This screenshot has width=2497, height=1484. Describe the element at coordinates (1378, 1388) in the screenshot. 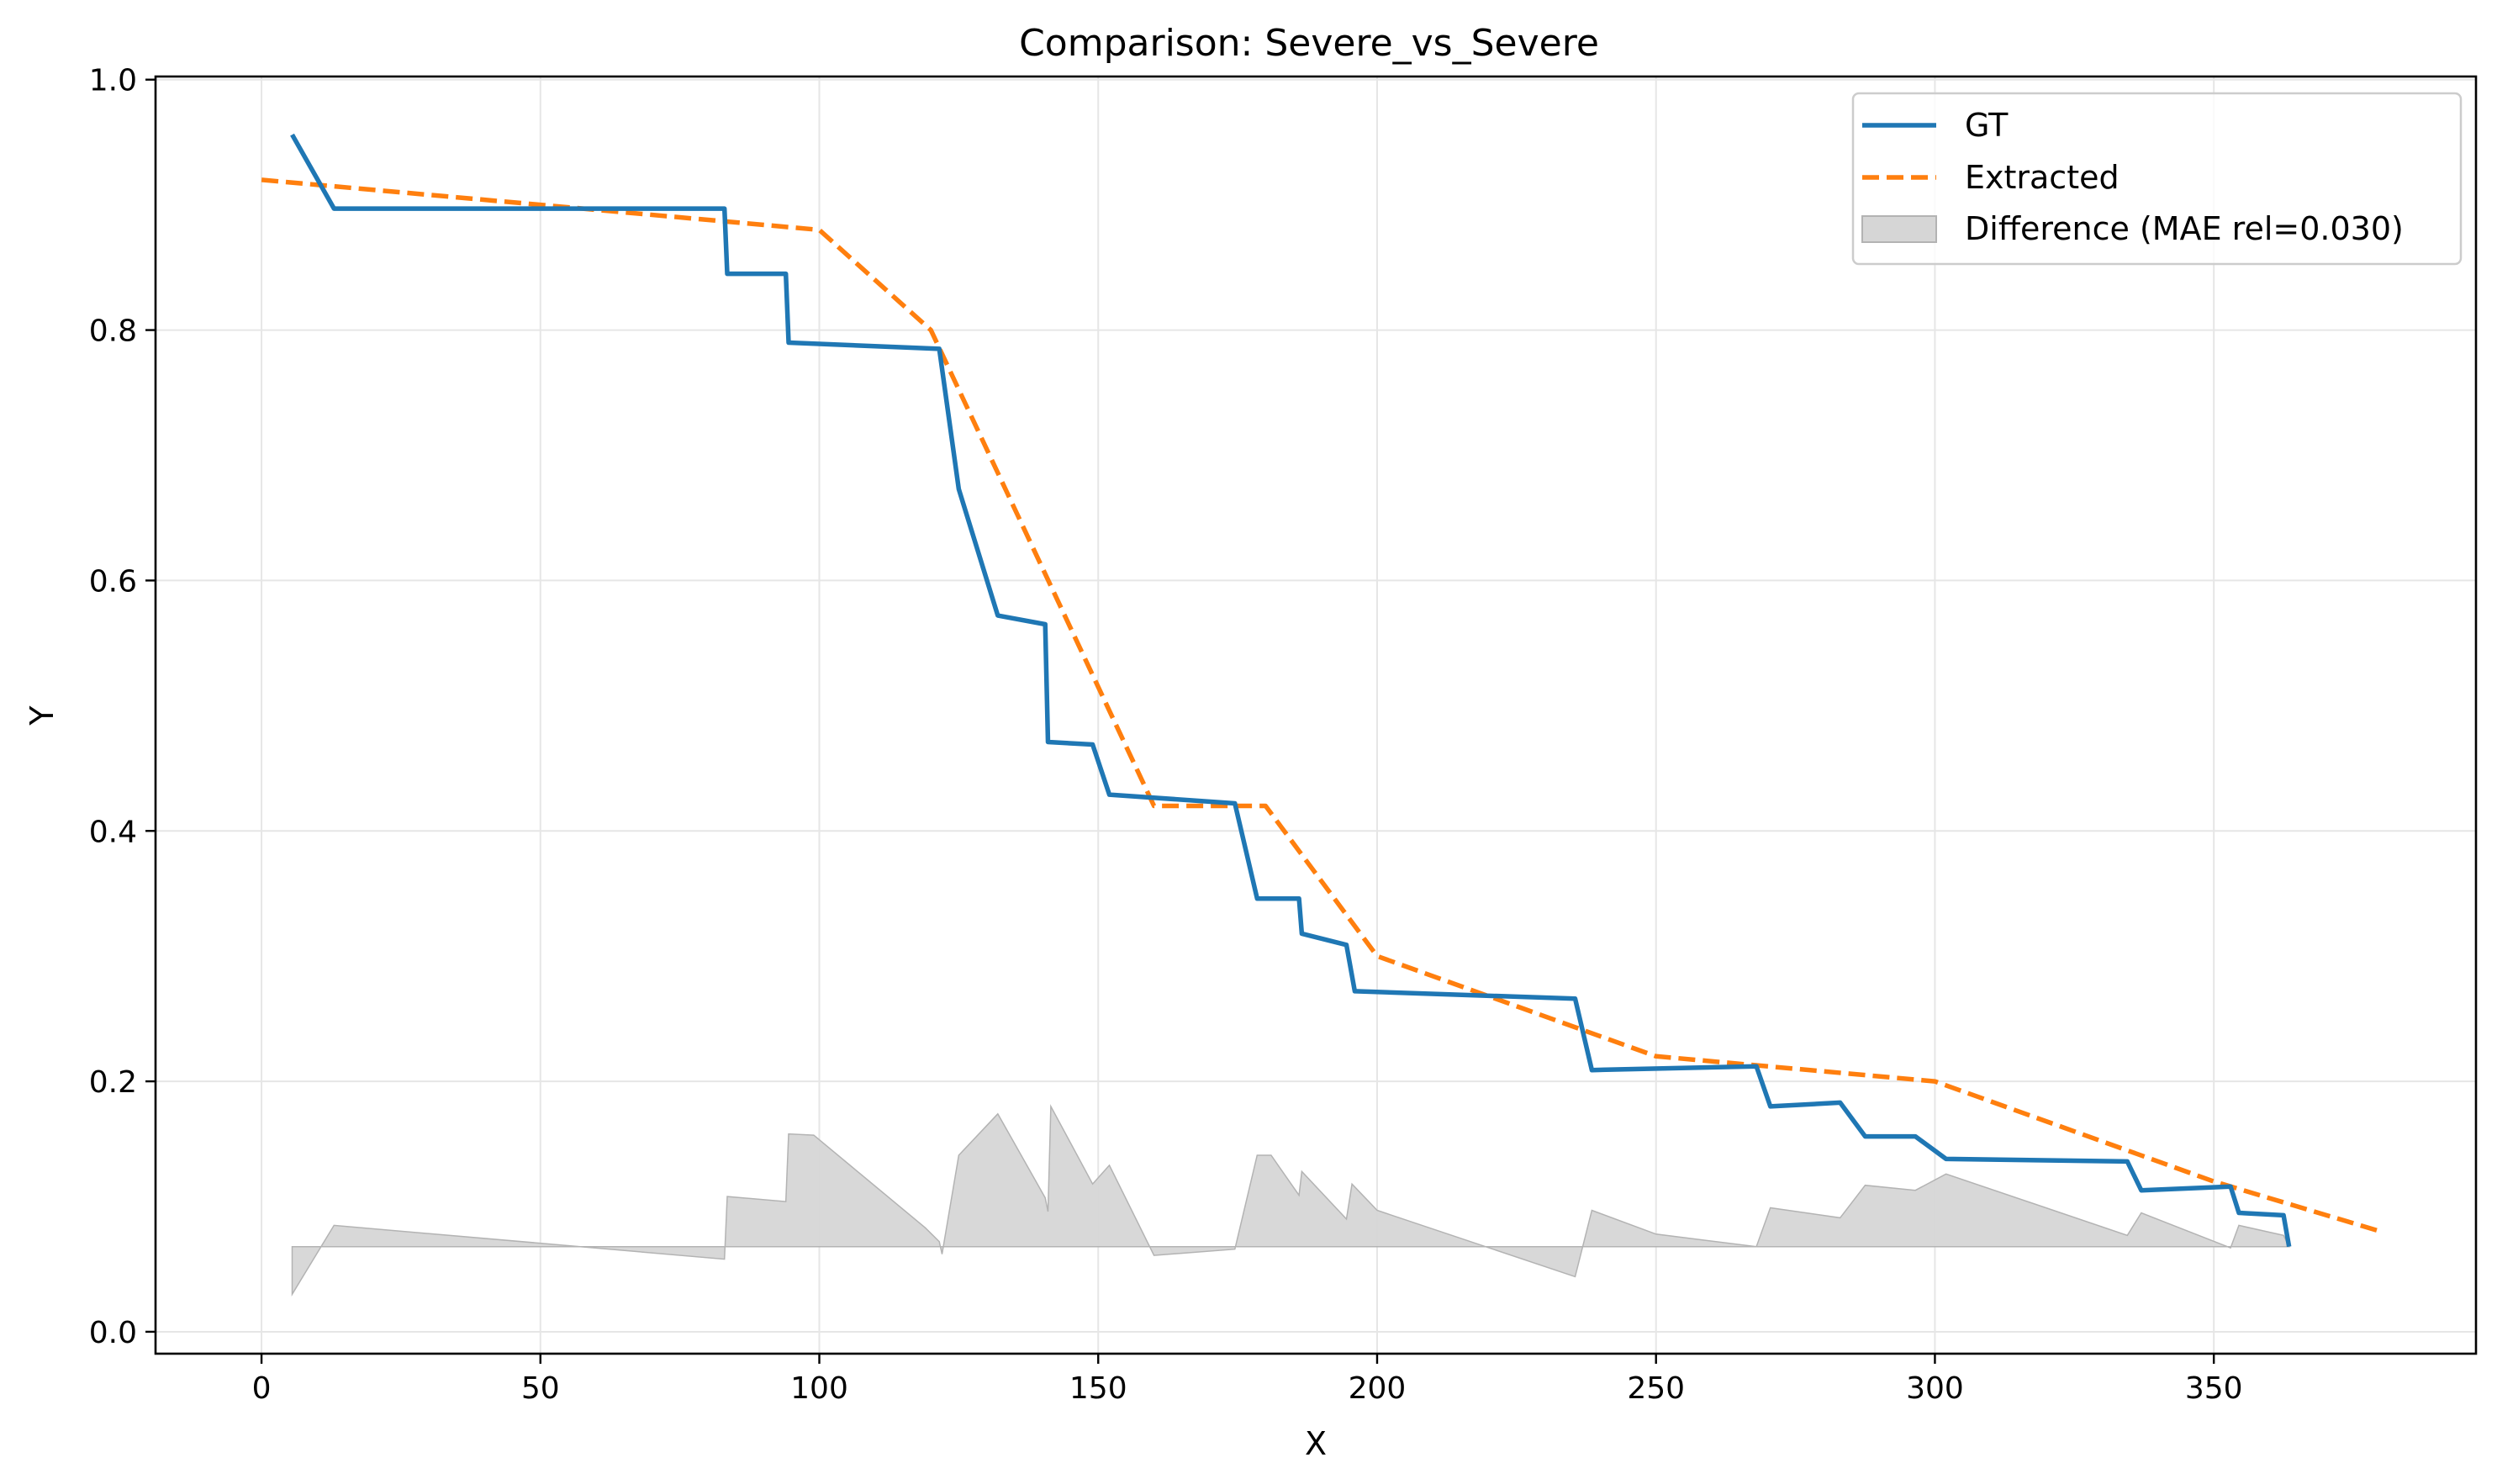

I see `x-tick-label: 200` at that location.